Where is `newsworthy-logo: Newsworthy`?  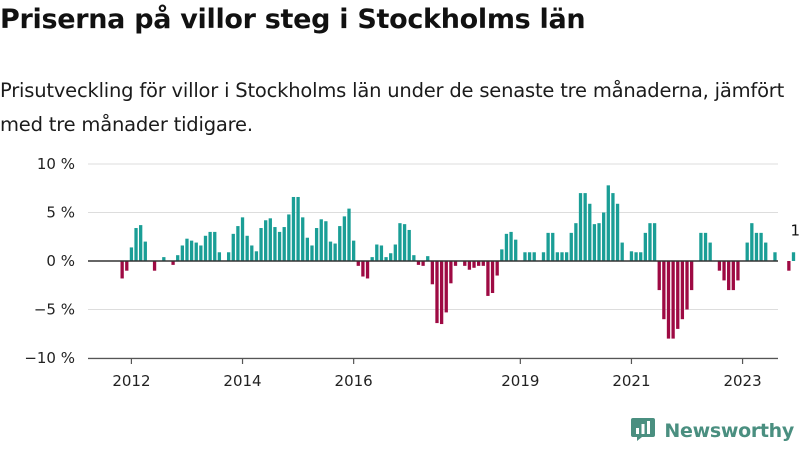 newsworthy-logo: Newsworthy is located at coordinates (712, 431).